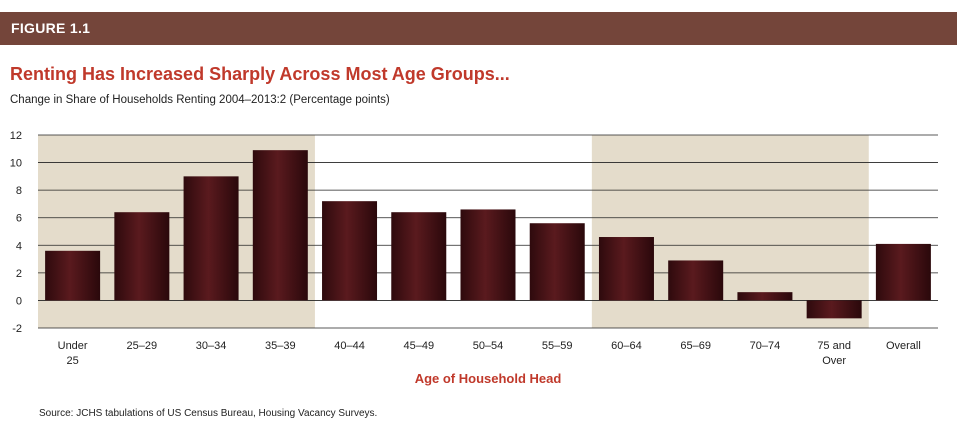 This screenshot has height=432, width=969. I want to click on x-axis-label: Age of Household Head, so click(488, 378).